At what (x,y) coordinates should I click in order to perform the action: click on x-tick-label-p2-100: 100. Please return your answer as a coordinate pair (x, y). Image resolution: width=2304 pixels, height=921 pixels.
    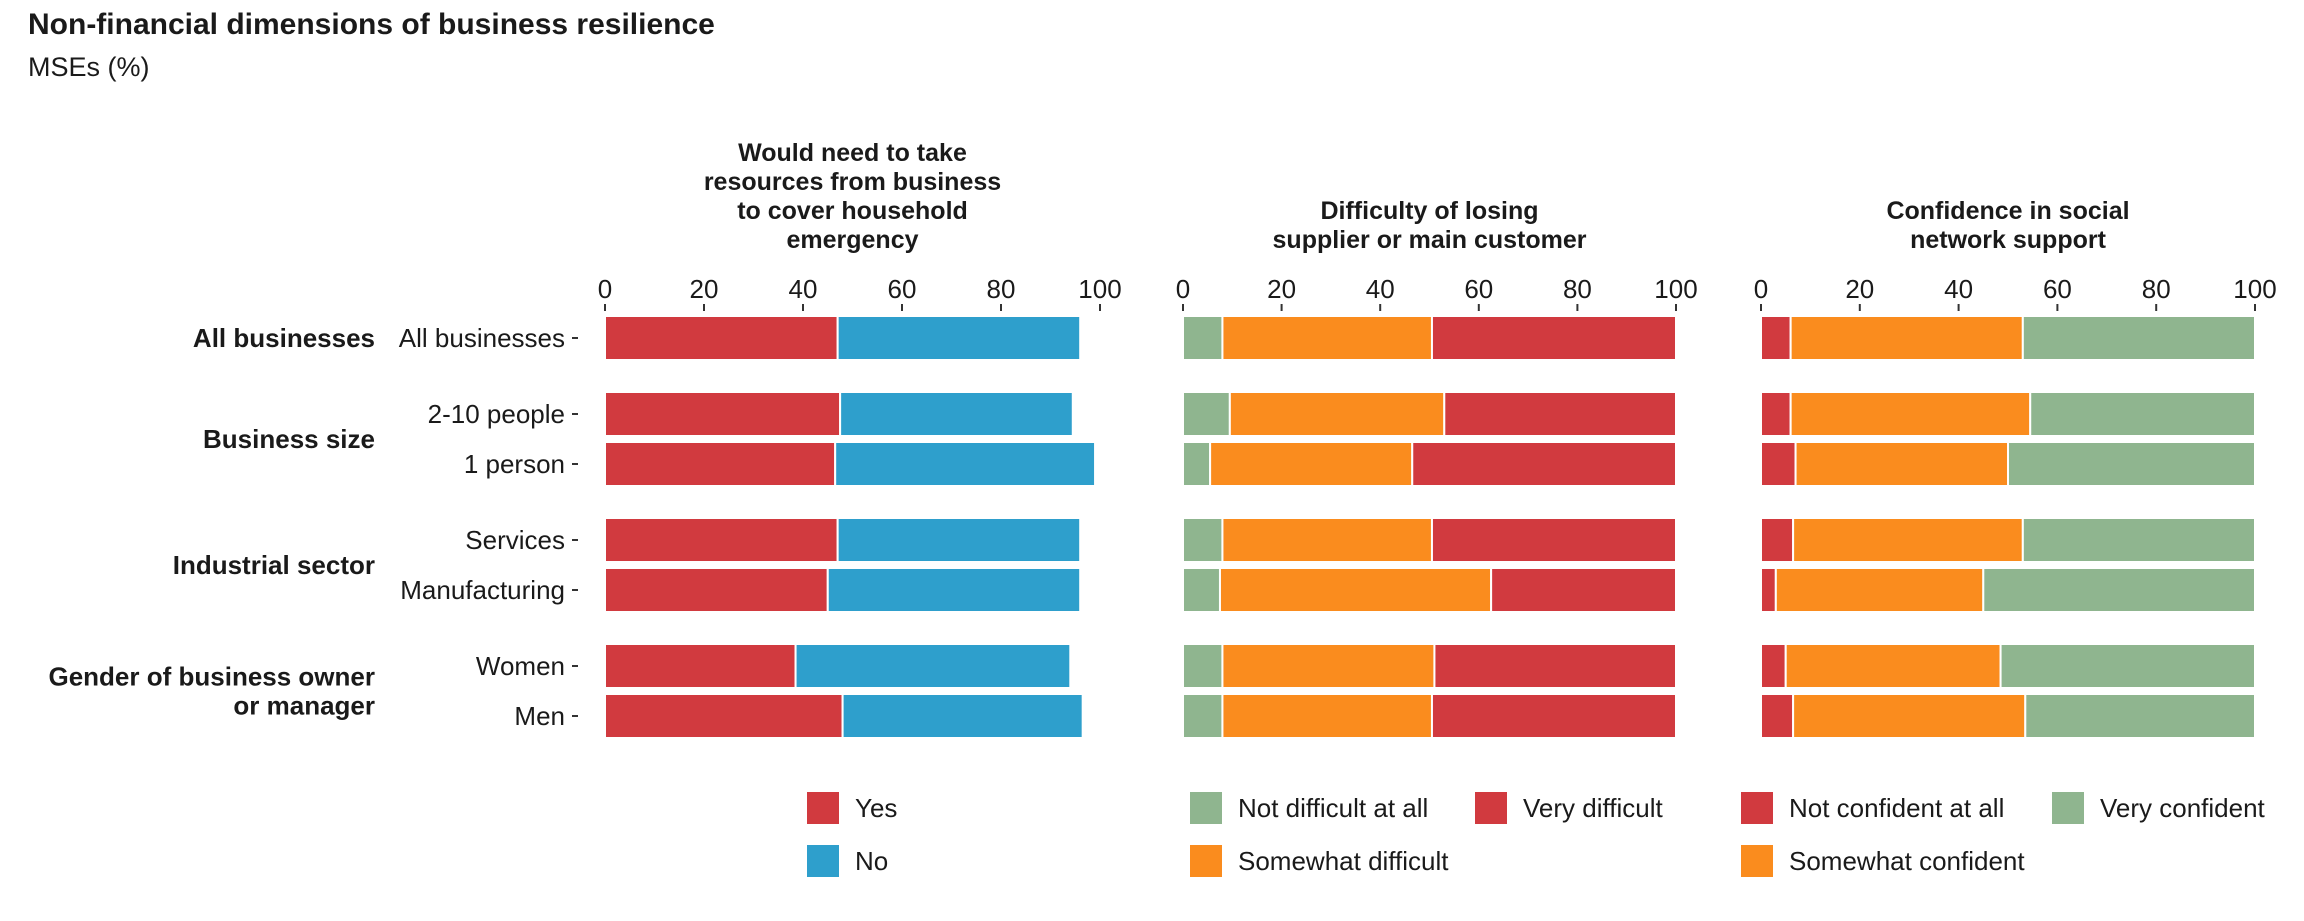
    Looking at the image, I should click on (1675, 289).